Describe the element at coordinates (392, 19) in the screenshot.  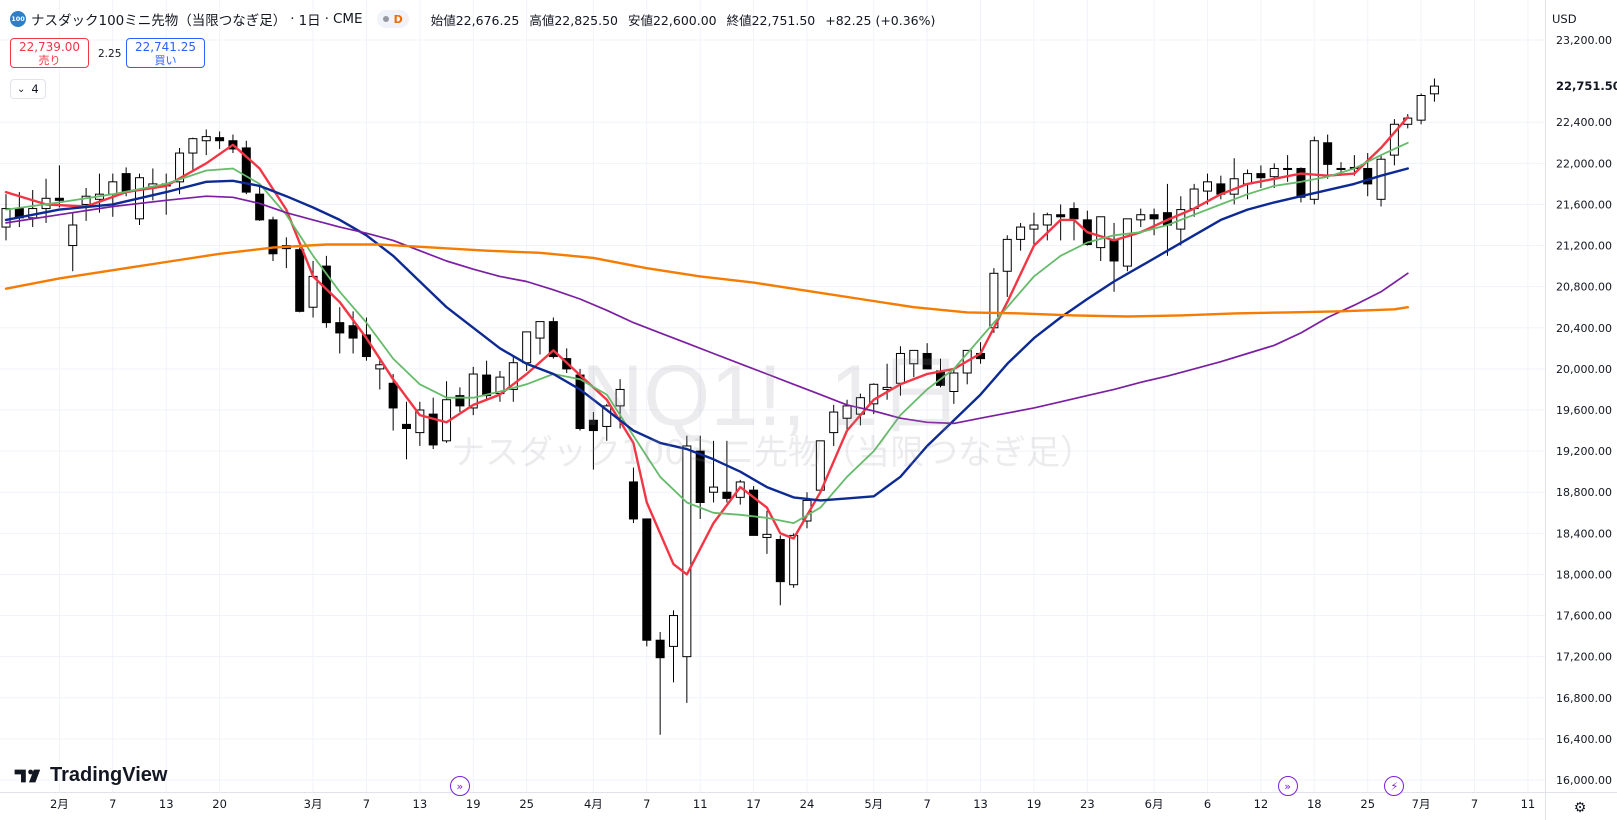
I see `market-status-pill: D` at that location.